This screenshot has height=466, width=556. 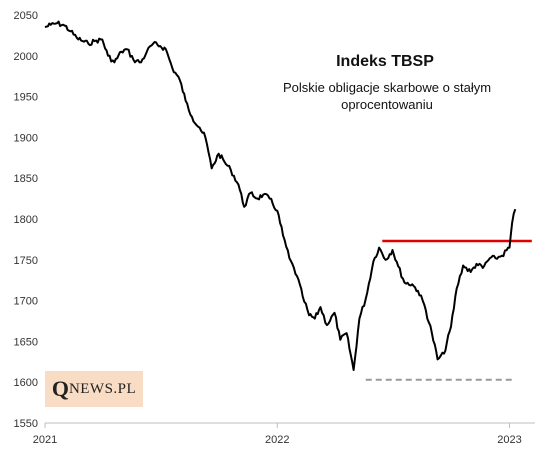 I want to click on y-tick-label: 1550, so click(x=26, y=424).